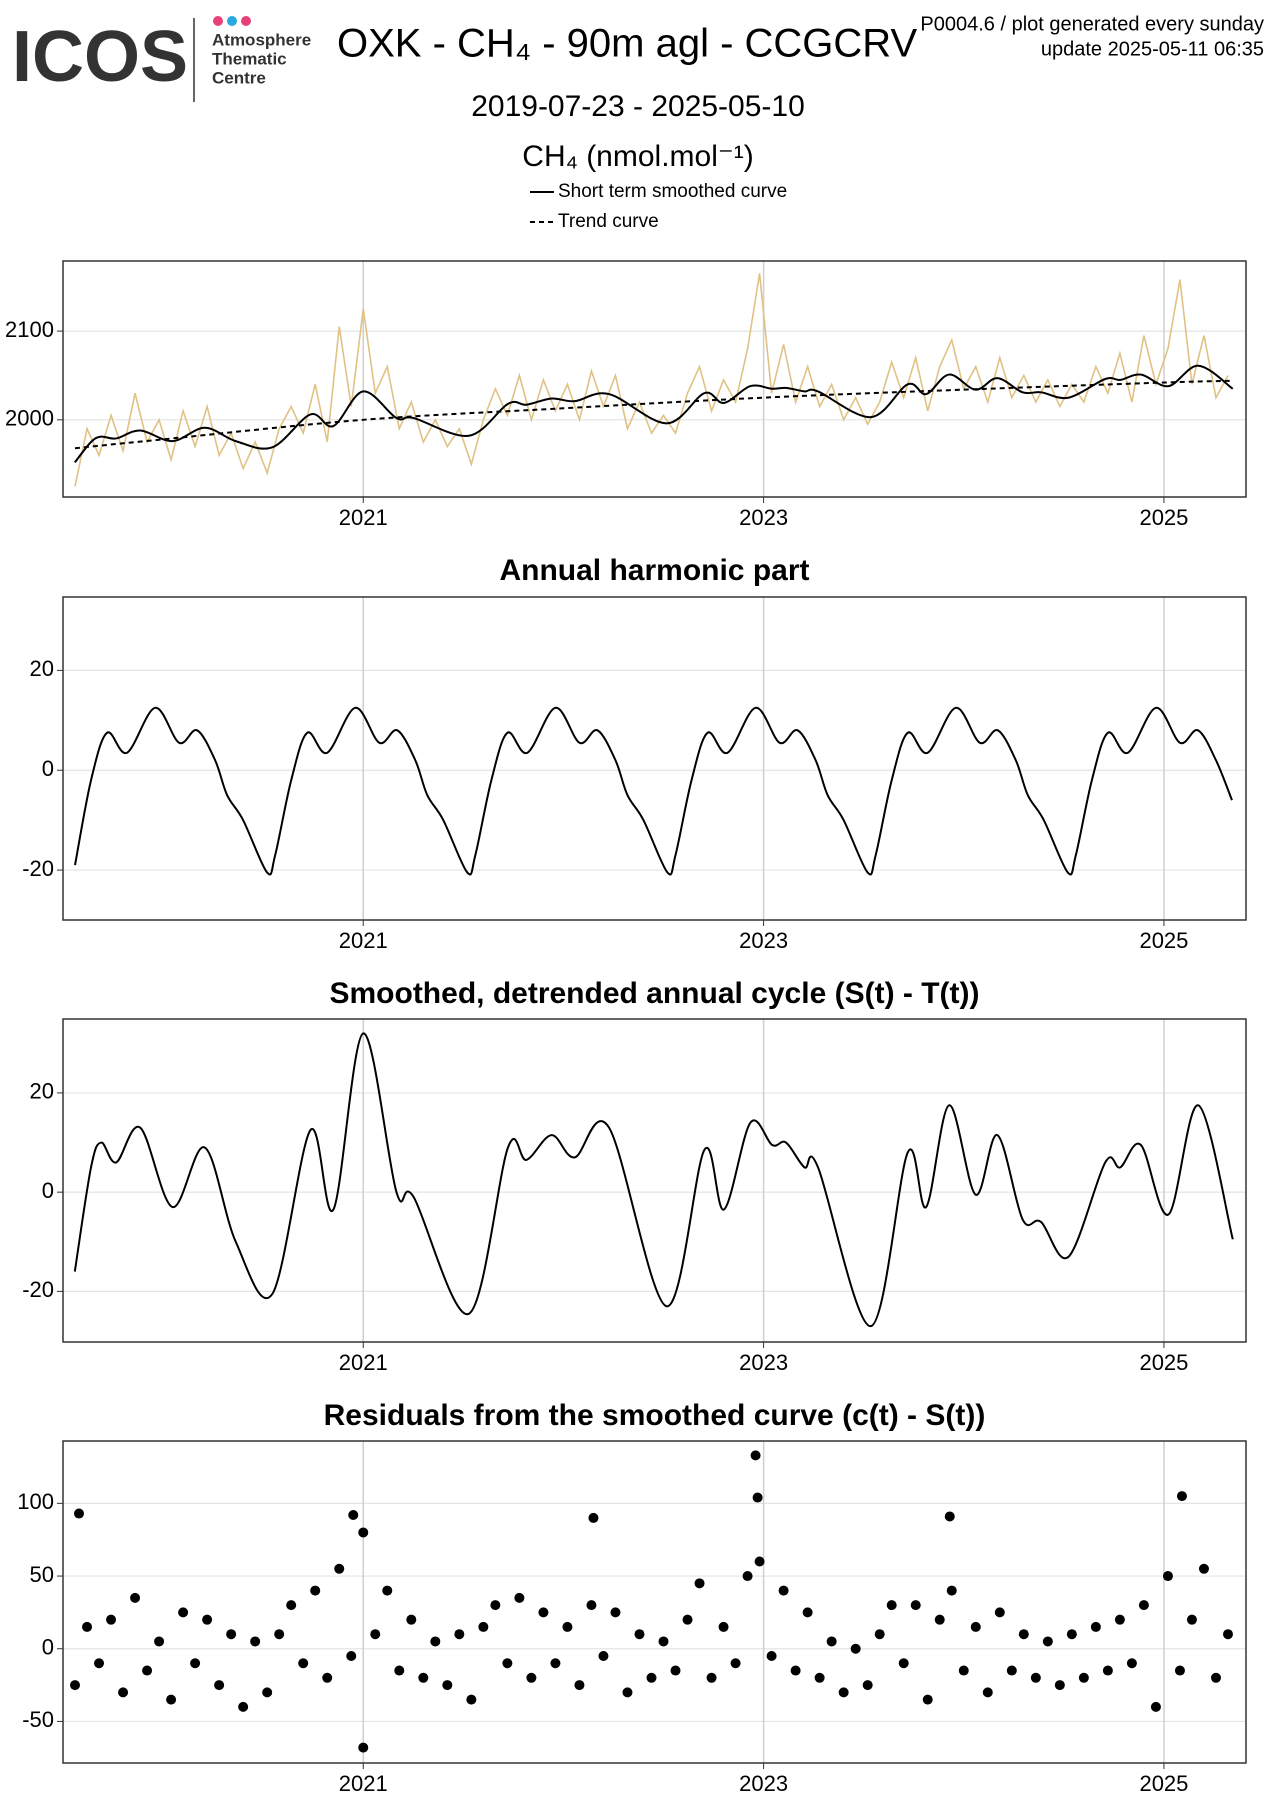 The image size is (1275, 1800). Describe the element at coordinates (38, 1719) in the screenshot. I see `y-tick-label: -50` at that location.